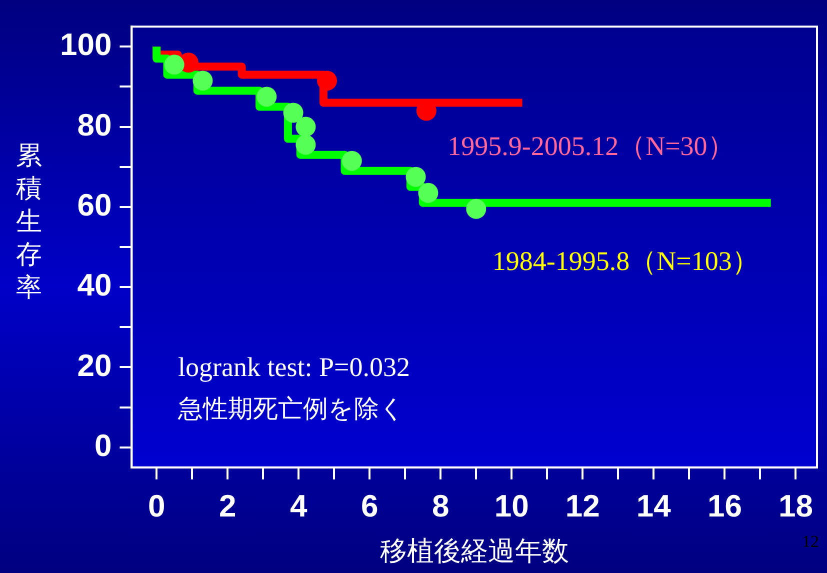 This screenshot has width=827, height=573. I want to click on x-axis-title: 移植後経過年数, so click(474, 551).